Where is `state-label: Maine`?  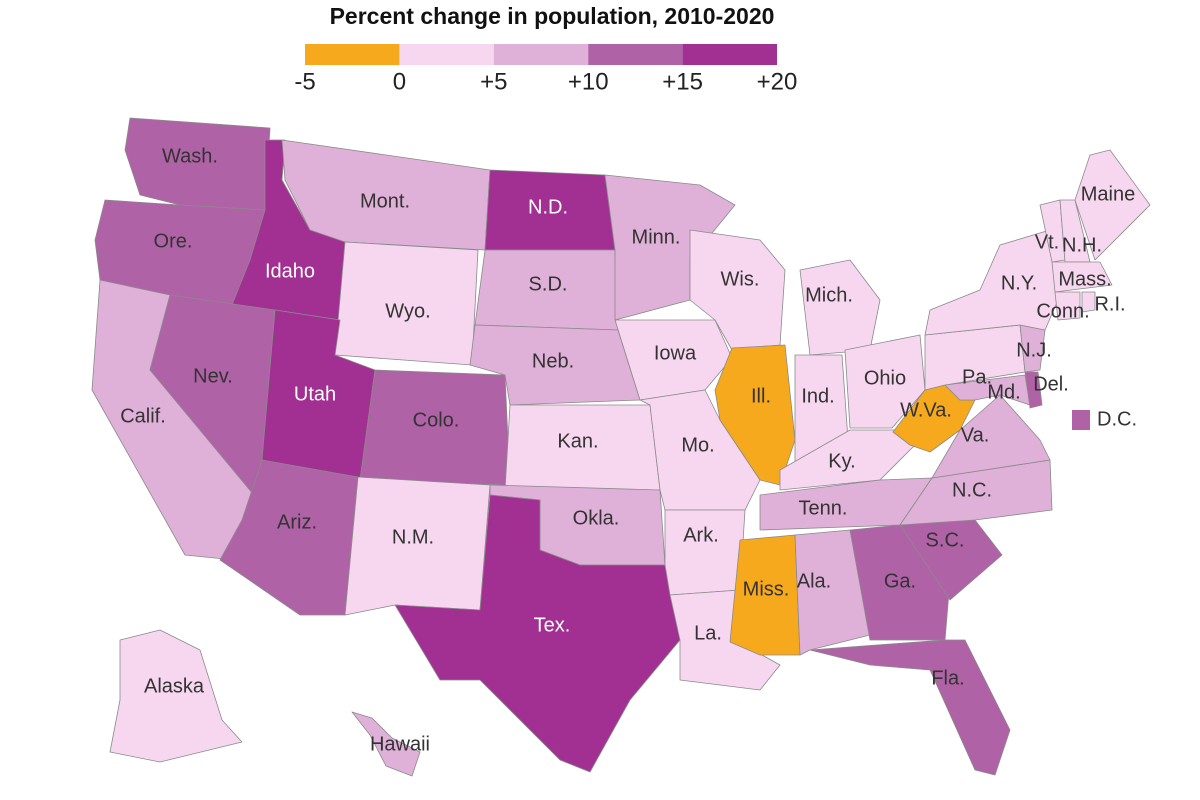
state-label: Maine is located at coordinates (1108, 194).